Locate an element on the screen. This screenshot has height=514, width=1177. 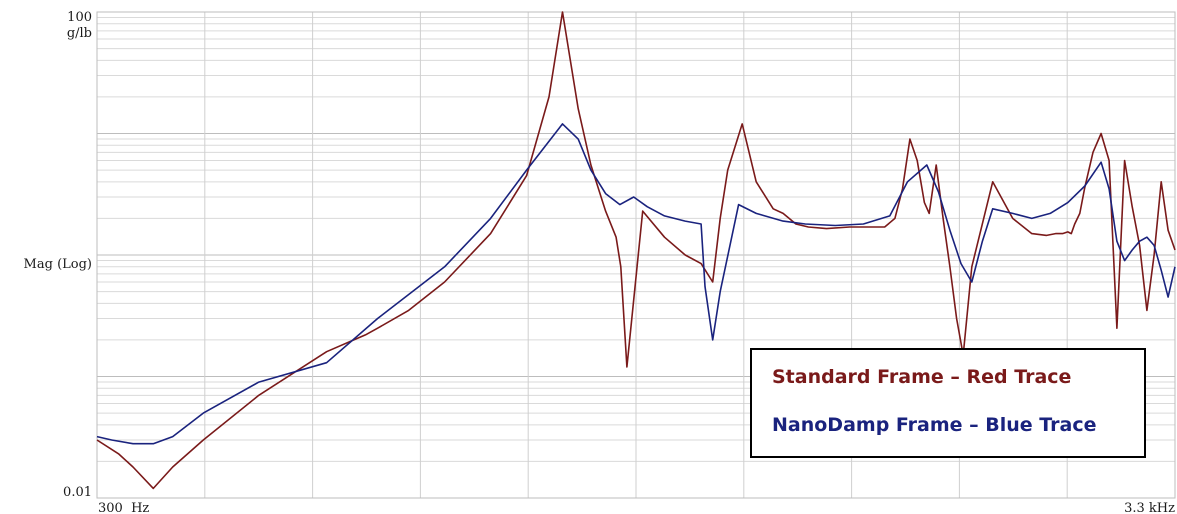
x-tick-label-start: 300 Hz is located at coordinates (123, 507).